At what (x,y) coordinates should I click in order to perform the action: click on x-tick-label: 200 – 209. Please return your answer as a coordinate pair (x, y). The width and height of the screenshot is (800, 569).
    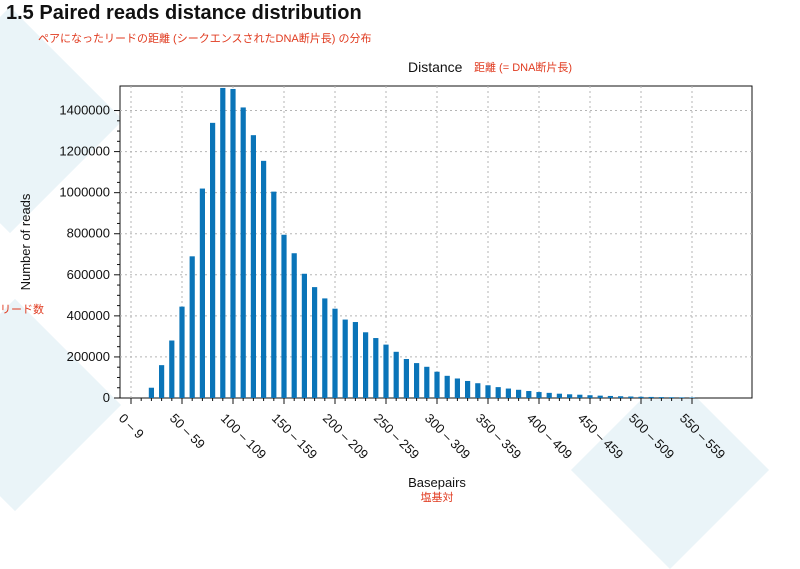
    Looking at the image, I should click on (346, 437).